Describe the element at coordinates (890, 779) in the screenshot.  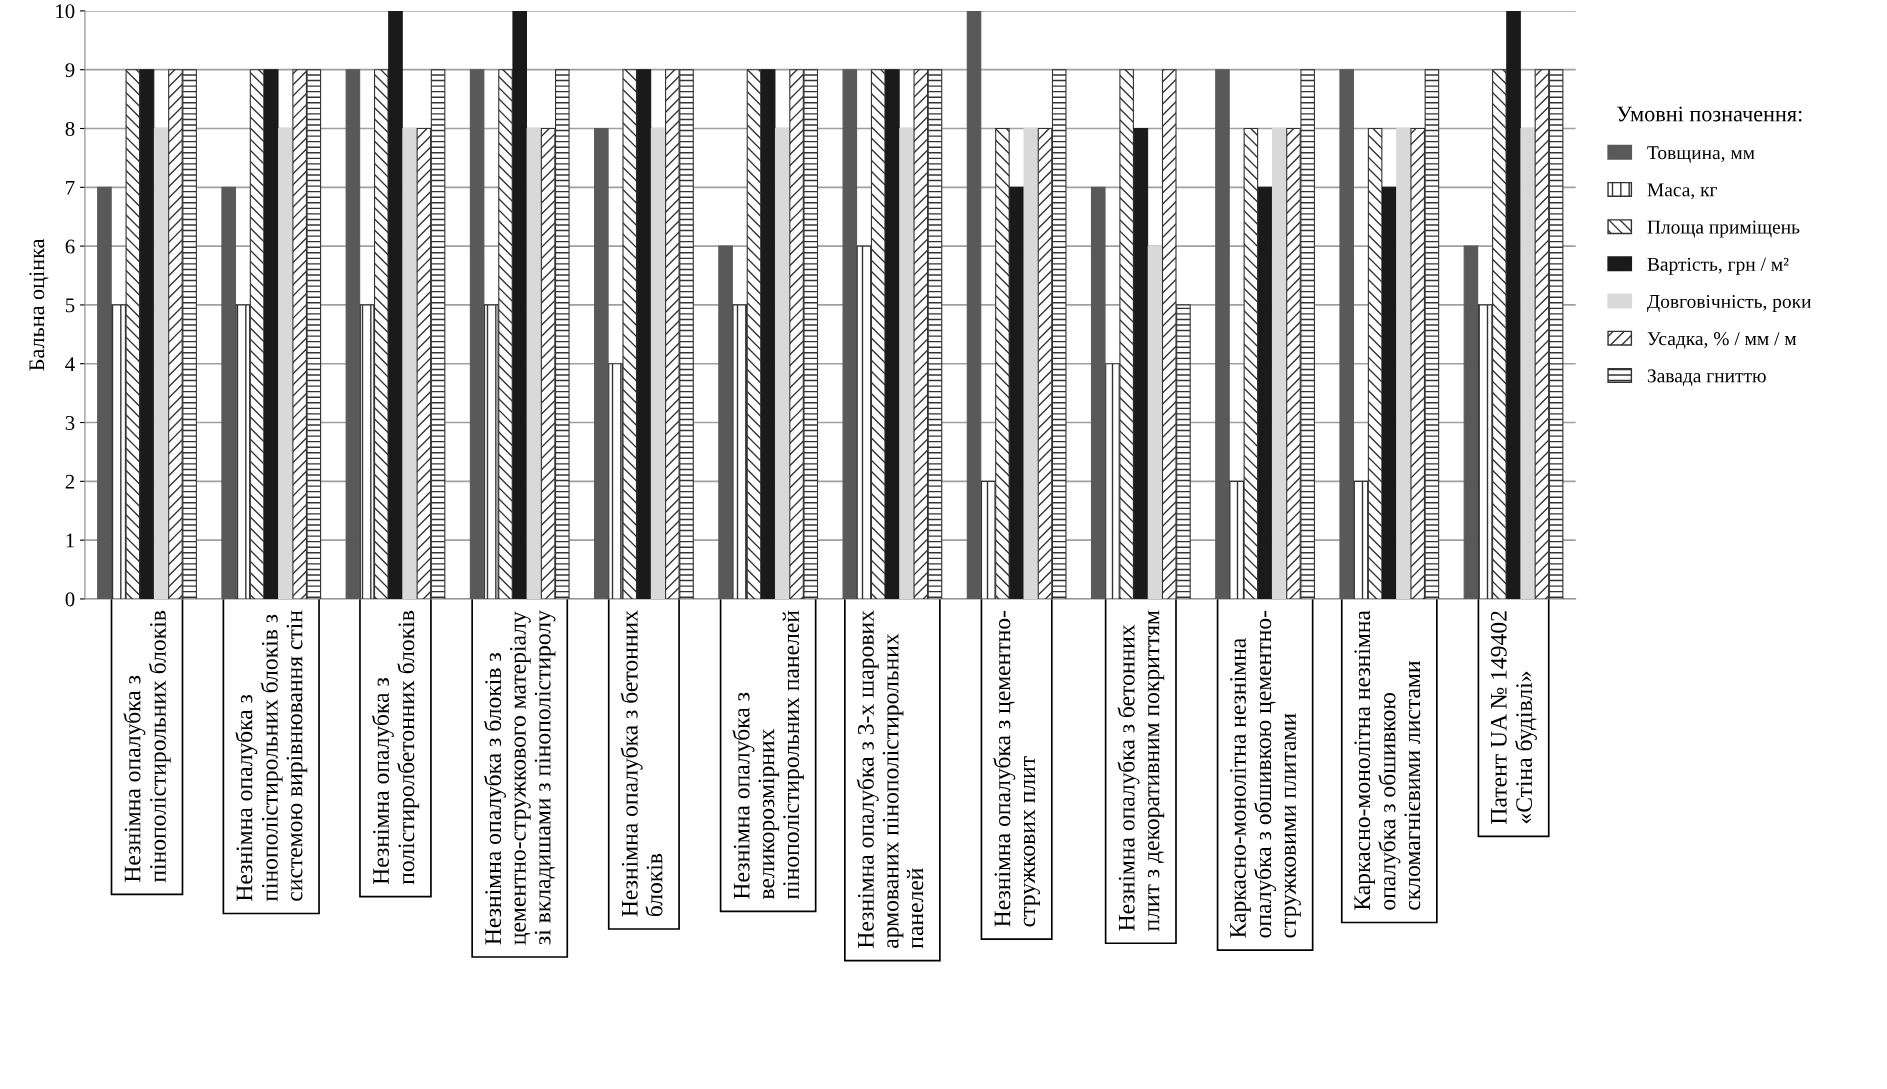
I see `x-tick-label: Незнімна опалубка з 3-х шарових армованих пінополістирольних панелей` at that location.